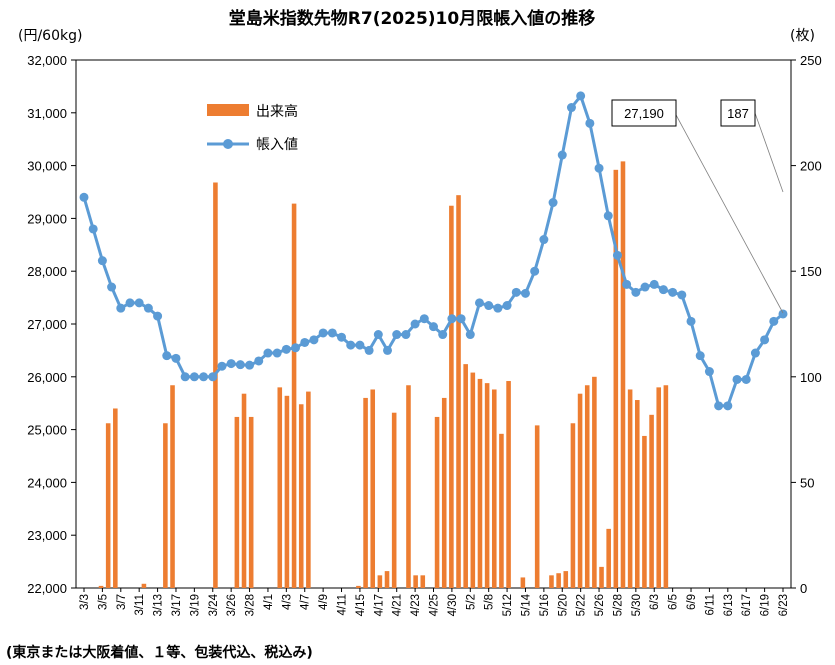 The height and width of the screenshot is (665, 835). What do you see at coordinates (361, 605) in the screenshot?
I see `x-tick-label: 4/15` at bounding box center [361, 605].